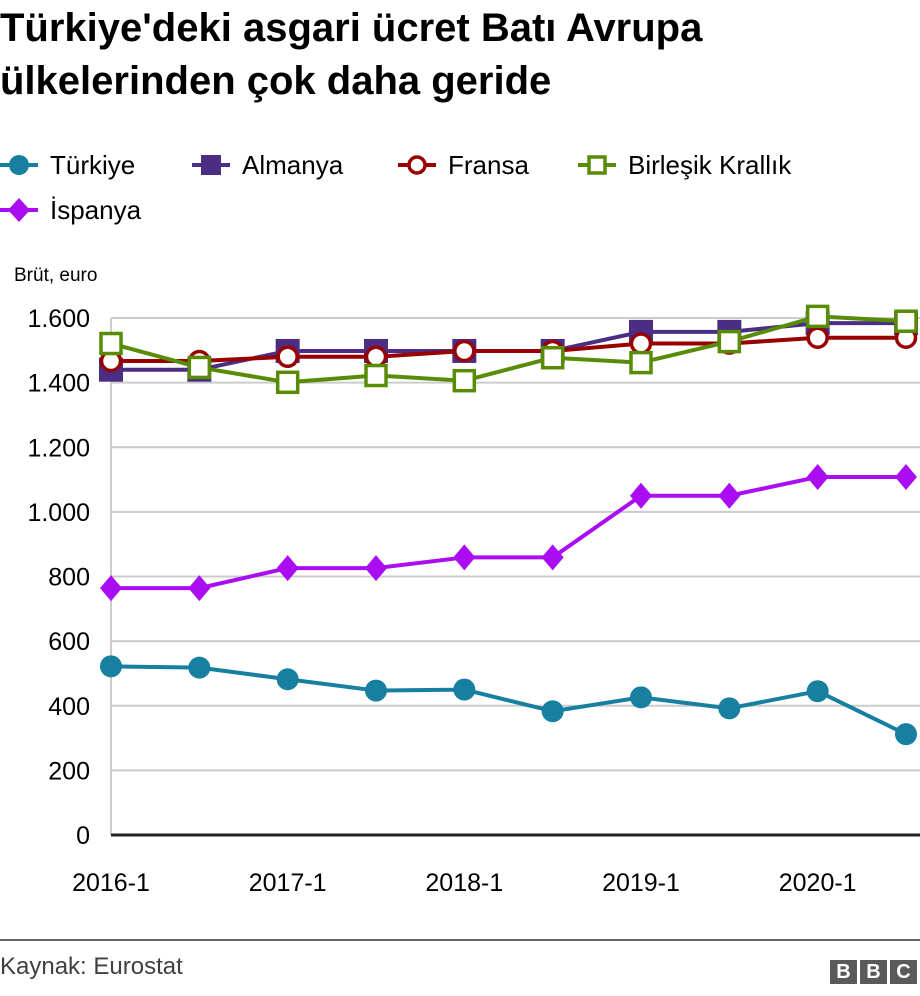 Image resolution: width=920 pixels, height=996 pixels. What do you see at coordinates (93, 164) in the screenshot?
I see `legend-label: Türkiye` at bounding box center [93, 164].